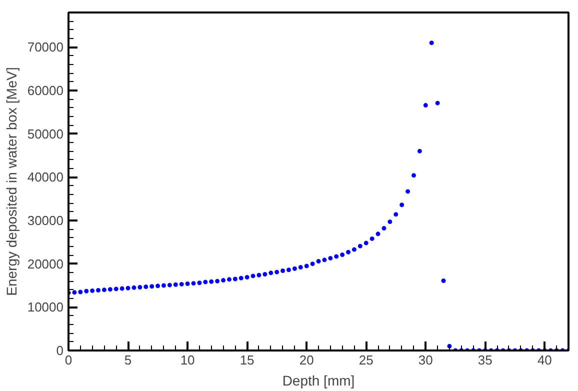  Describe the element at coordinates (45, 220) in the screenshot. I see `y-tick-label: 30000` at that location.